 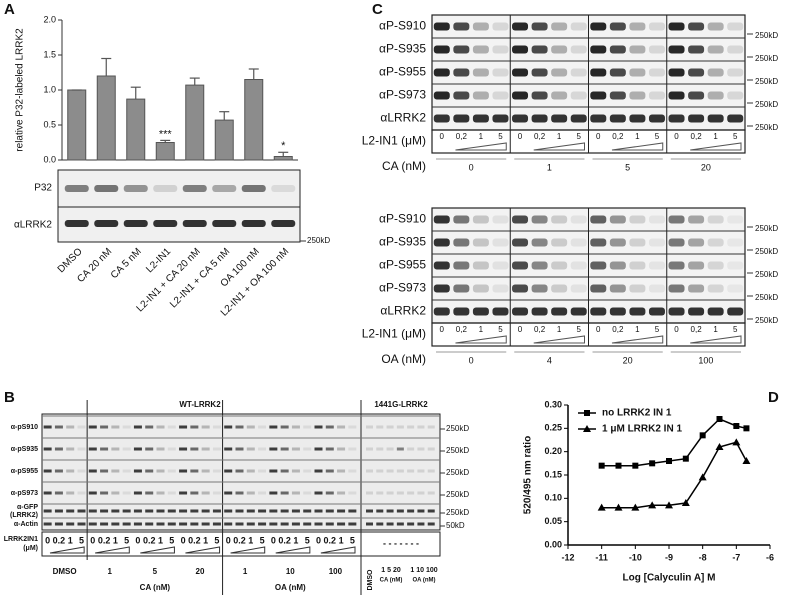 What do you see at coordinates (21, 539) in the screenshot?
I see `row-label: LRRK2IN1` at bounding box center [21, 539].